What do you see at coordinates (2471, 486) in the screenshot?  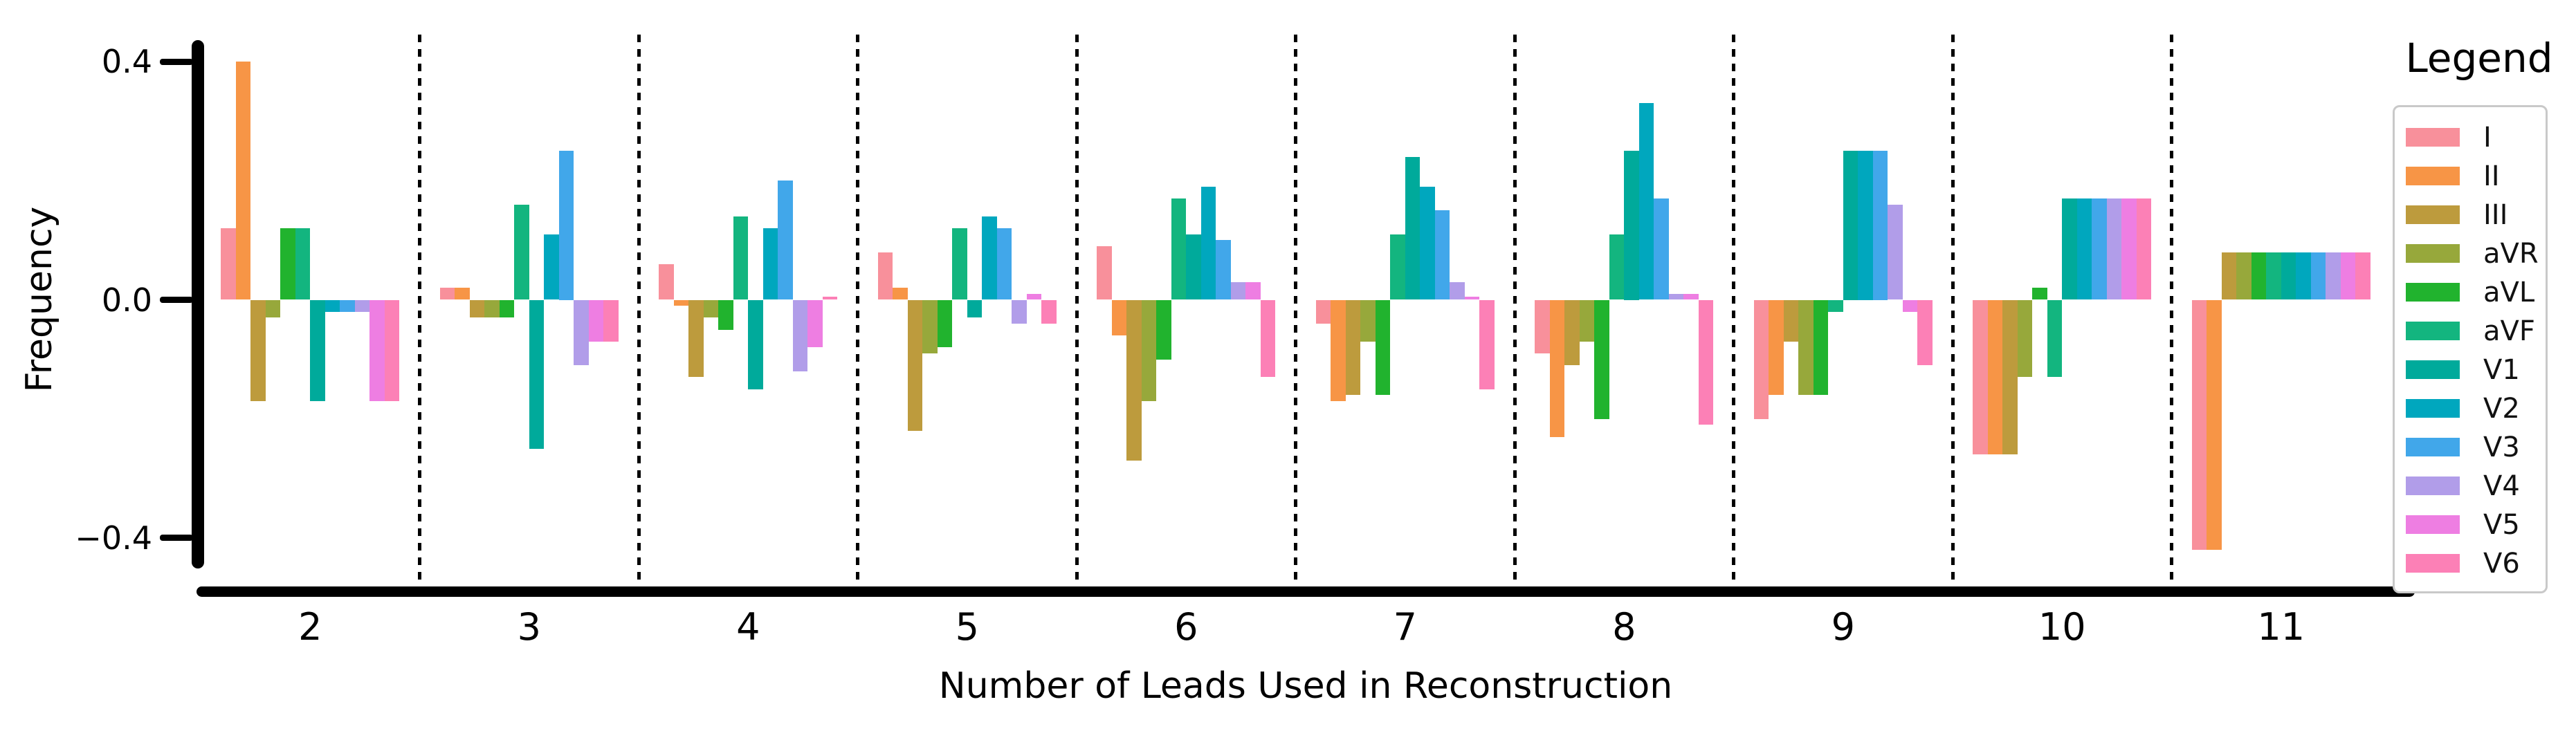 I see `legend-entry-V4: V4` at bounding box center [2471, 486].